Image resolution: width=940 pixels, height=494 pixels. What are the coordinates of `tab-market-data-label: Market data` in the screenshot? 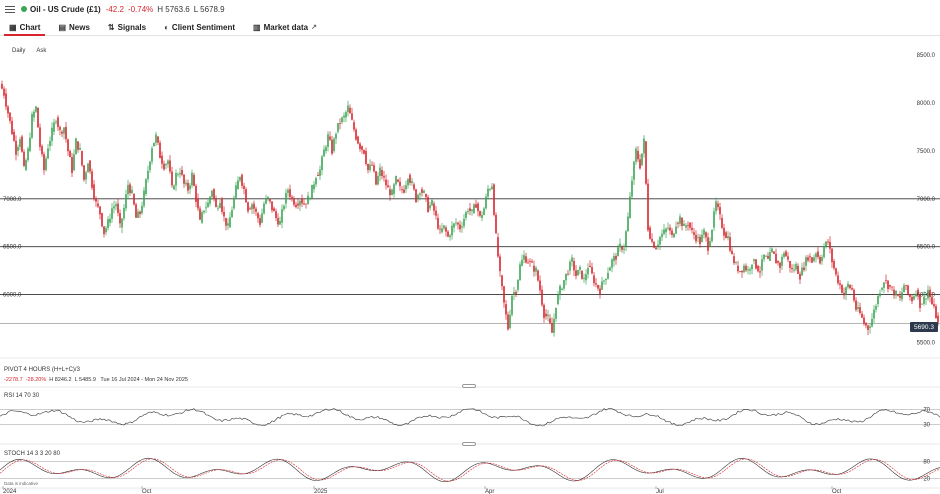 It's located at (286, 27).